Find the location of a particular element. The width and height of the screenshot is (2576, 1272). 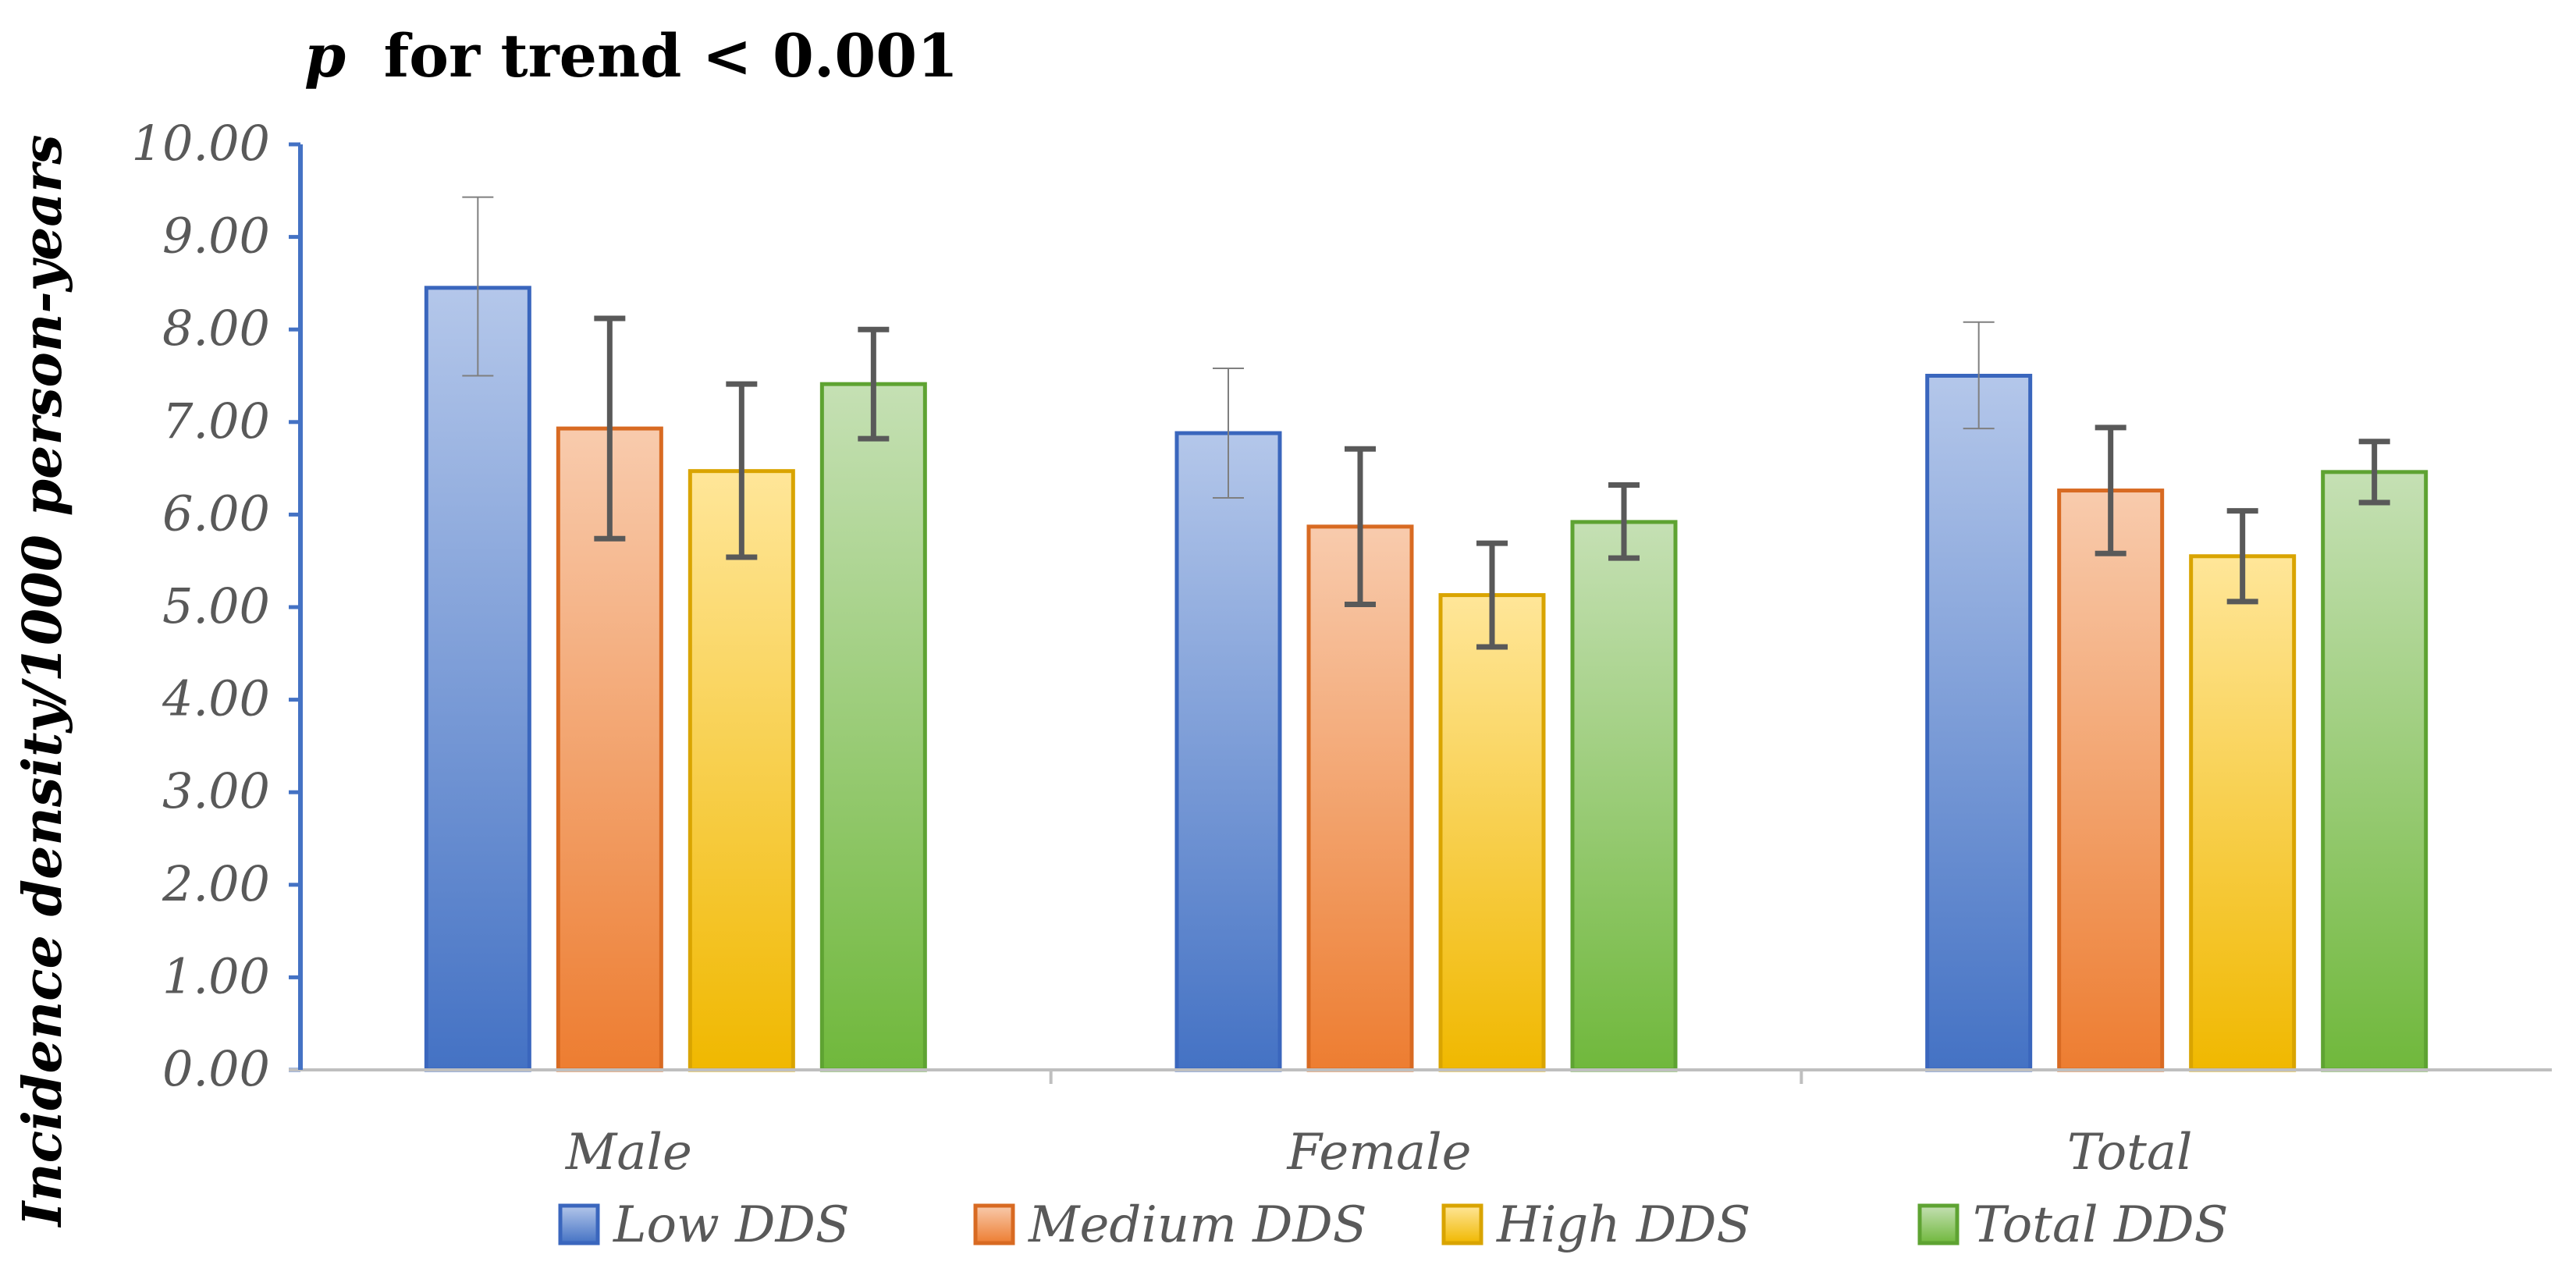

y-tick-label: 3.00 is located at coordinates (216, 790).